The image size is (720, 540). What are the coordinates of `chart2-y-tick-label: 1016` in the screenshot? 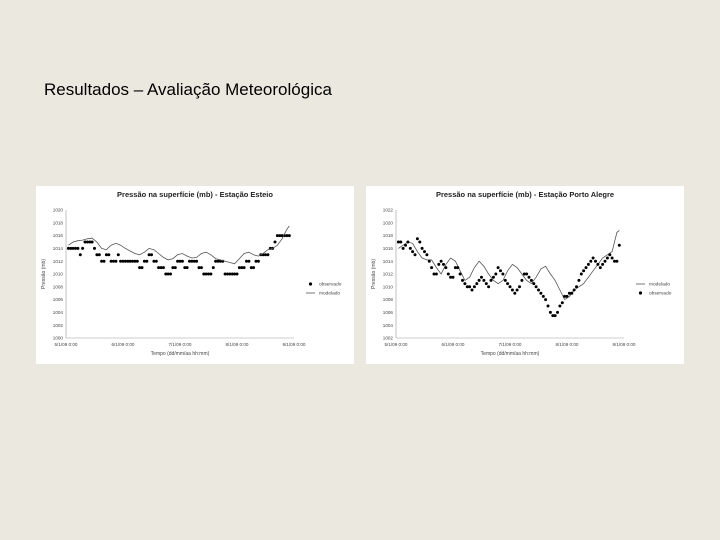 It's located at (388, 248).